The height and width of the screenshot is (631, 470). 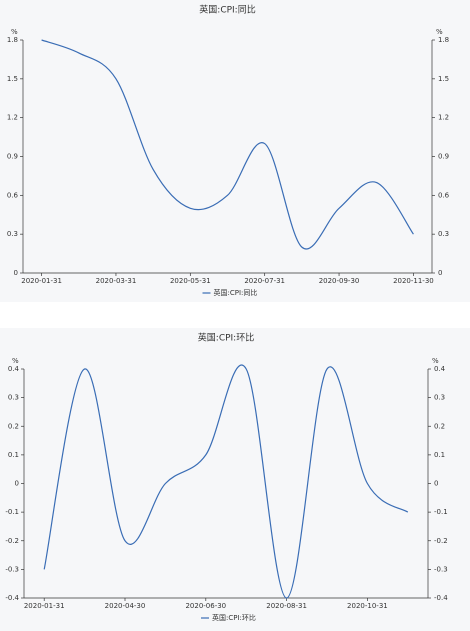 What do you see at coordinates (205, 606) in the screenshot?
I see `x-tick-label: 2020-06-30` at bounding box center [205, 606].